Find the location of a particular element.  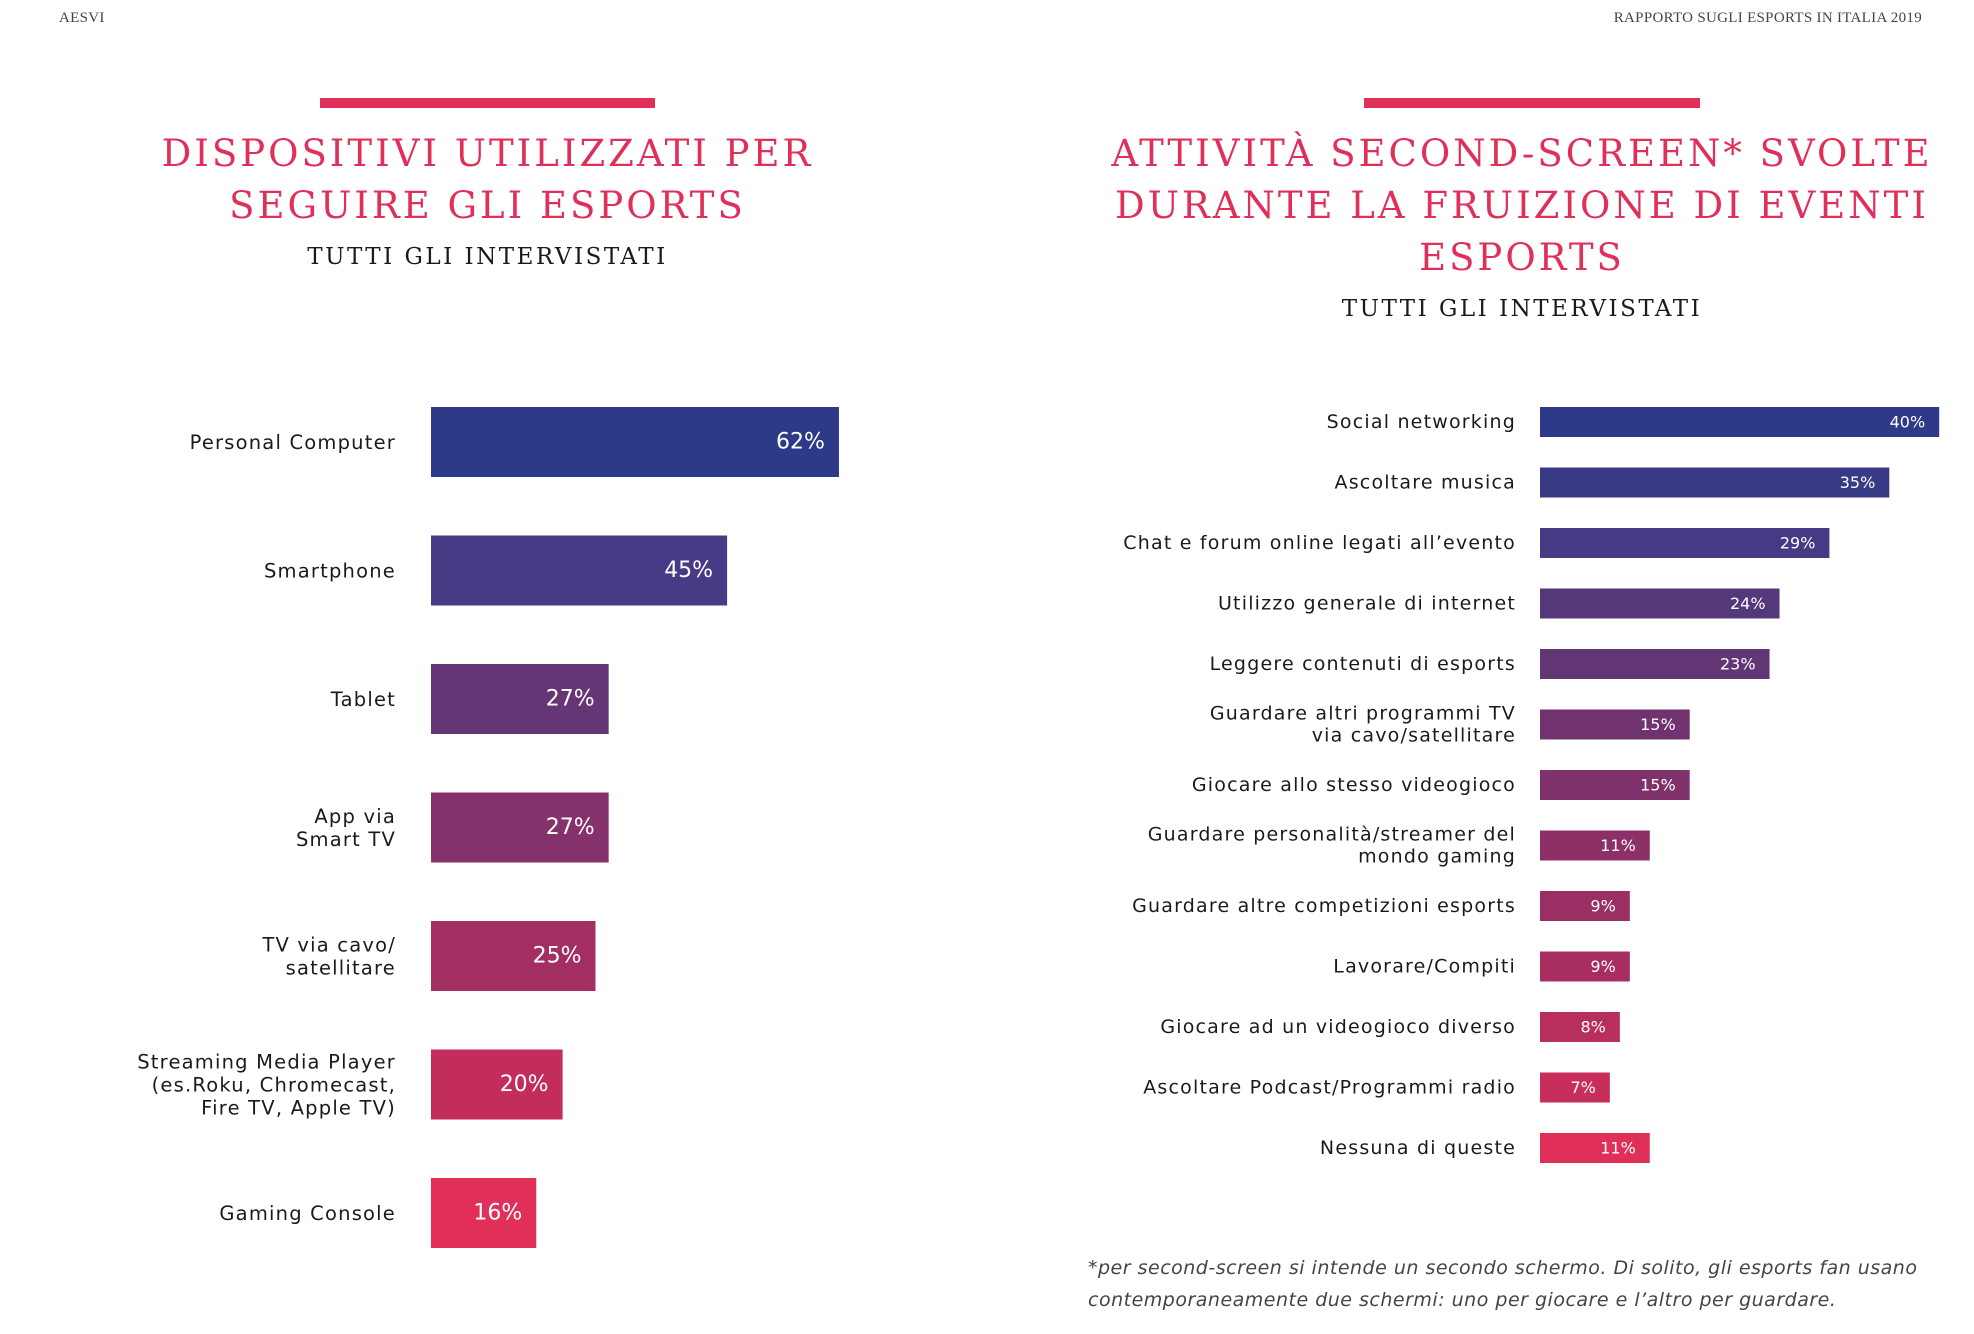

second-screen-category-label-line: Ascoltare Podcast/Programmi radio is located at coordinates (1329, 1088).